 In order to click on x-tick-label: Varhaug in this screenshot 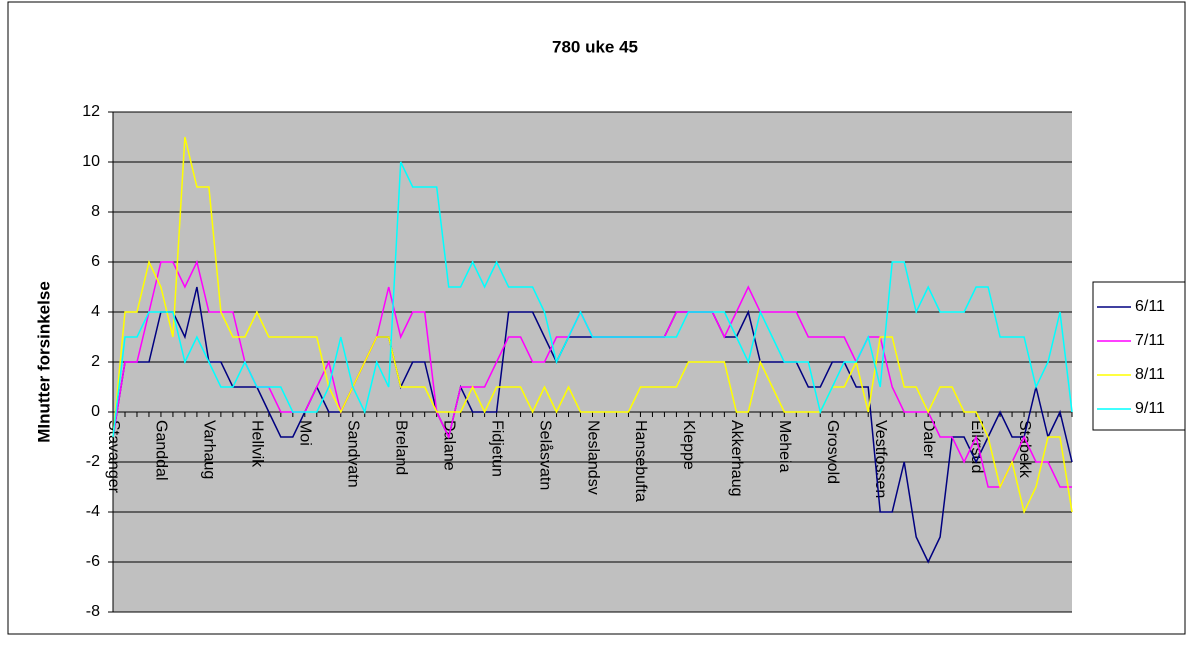, I will do `click(209, 449)`.